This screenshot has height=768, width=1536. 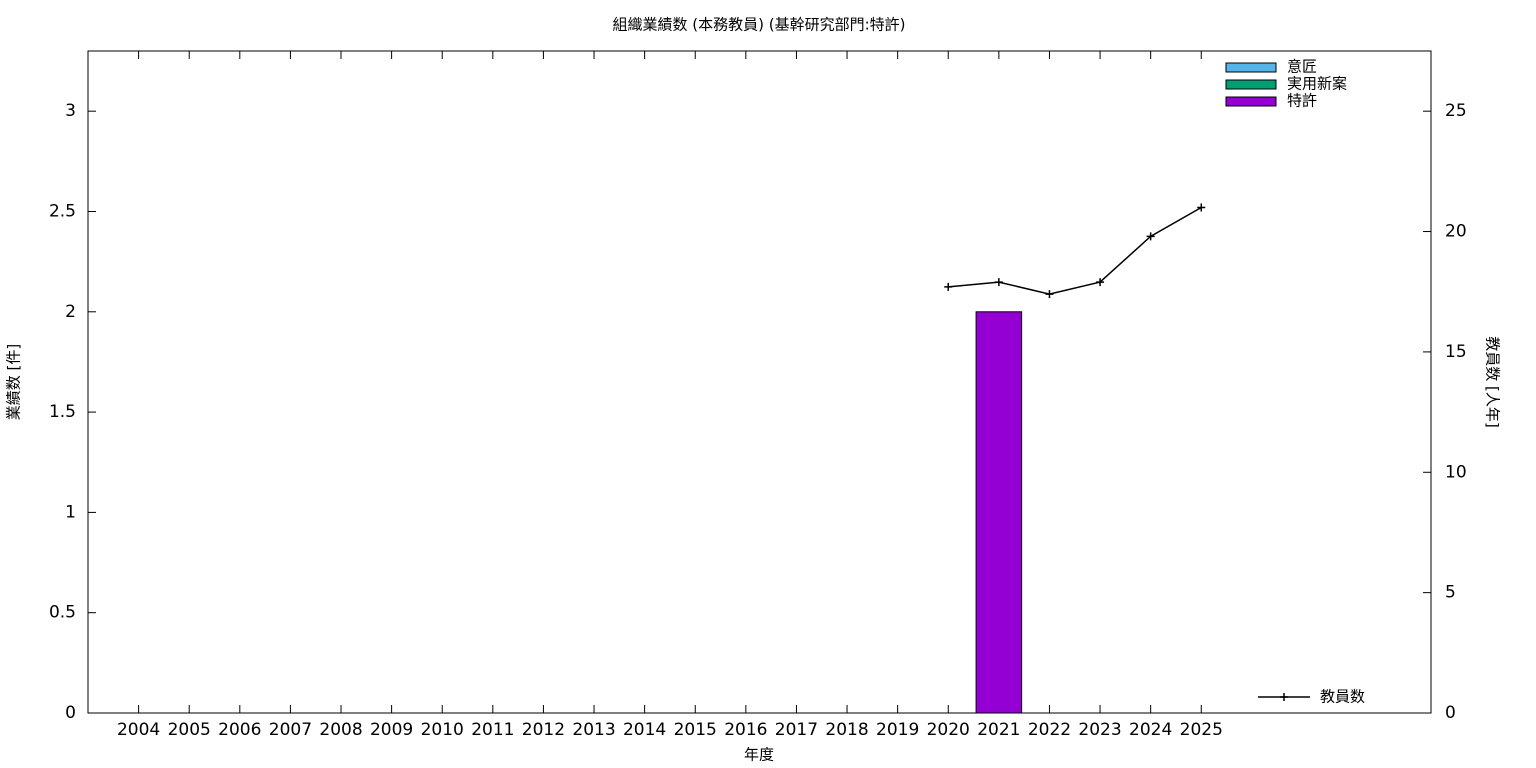 What do you see at coordinates (138, 730) in the screenshot?
I see `x-tick-label: 2004` at bounding box center [138, 730].